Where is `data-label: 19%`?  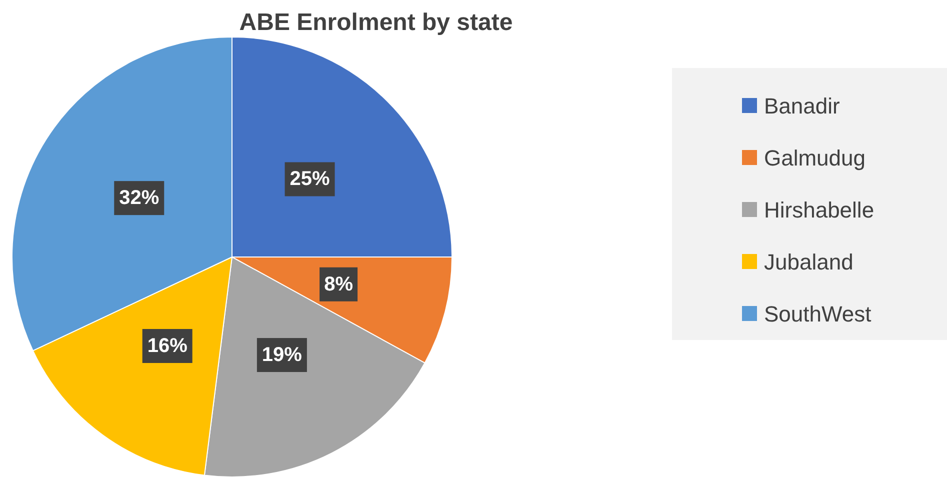 data-label: 19% is located at coordinates (282, 355).